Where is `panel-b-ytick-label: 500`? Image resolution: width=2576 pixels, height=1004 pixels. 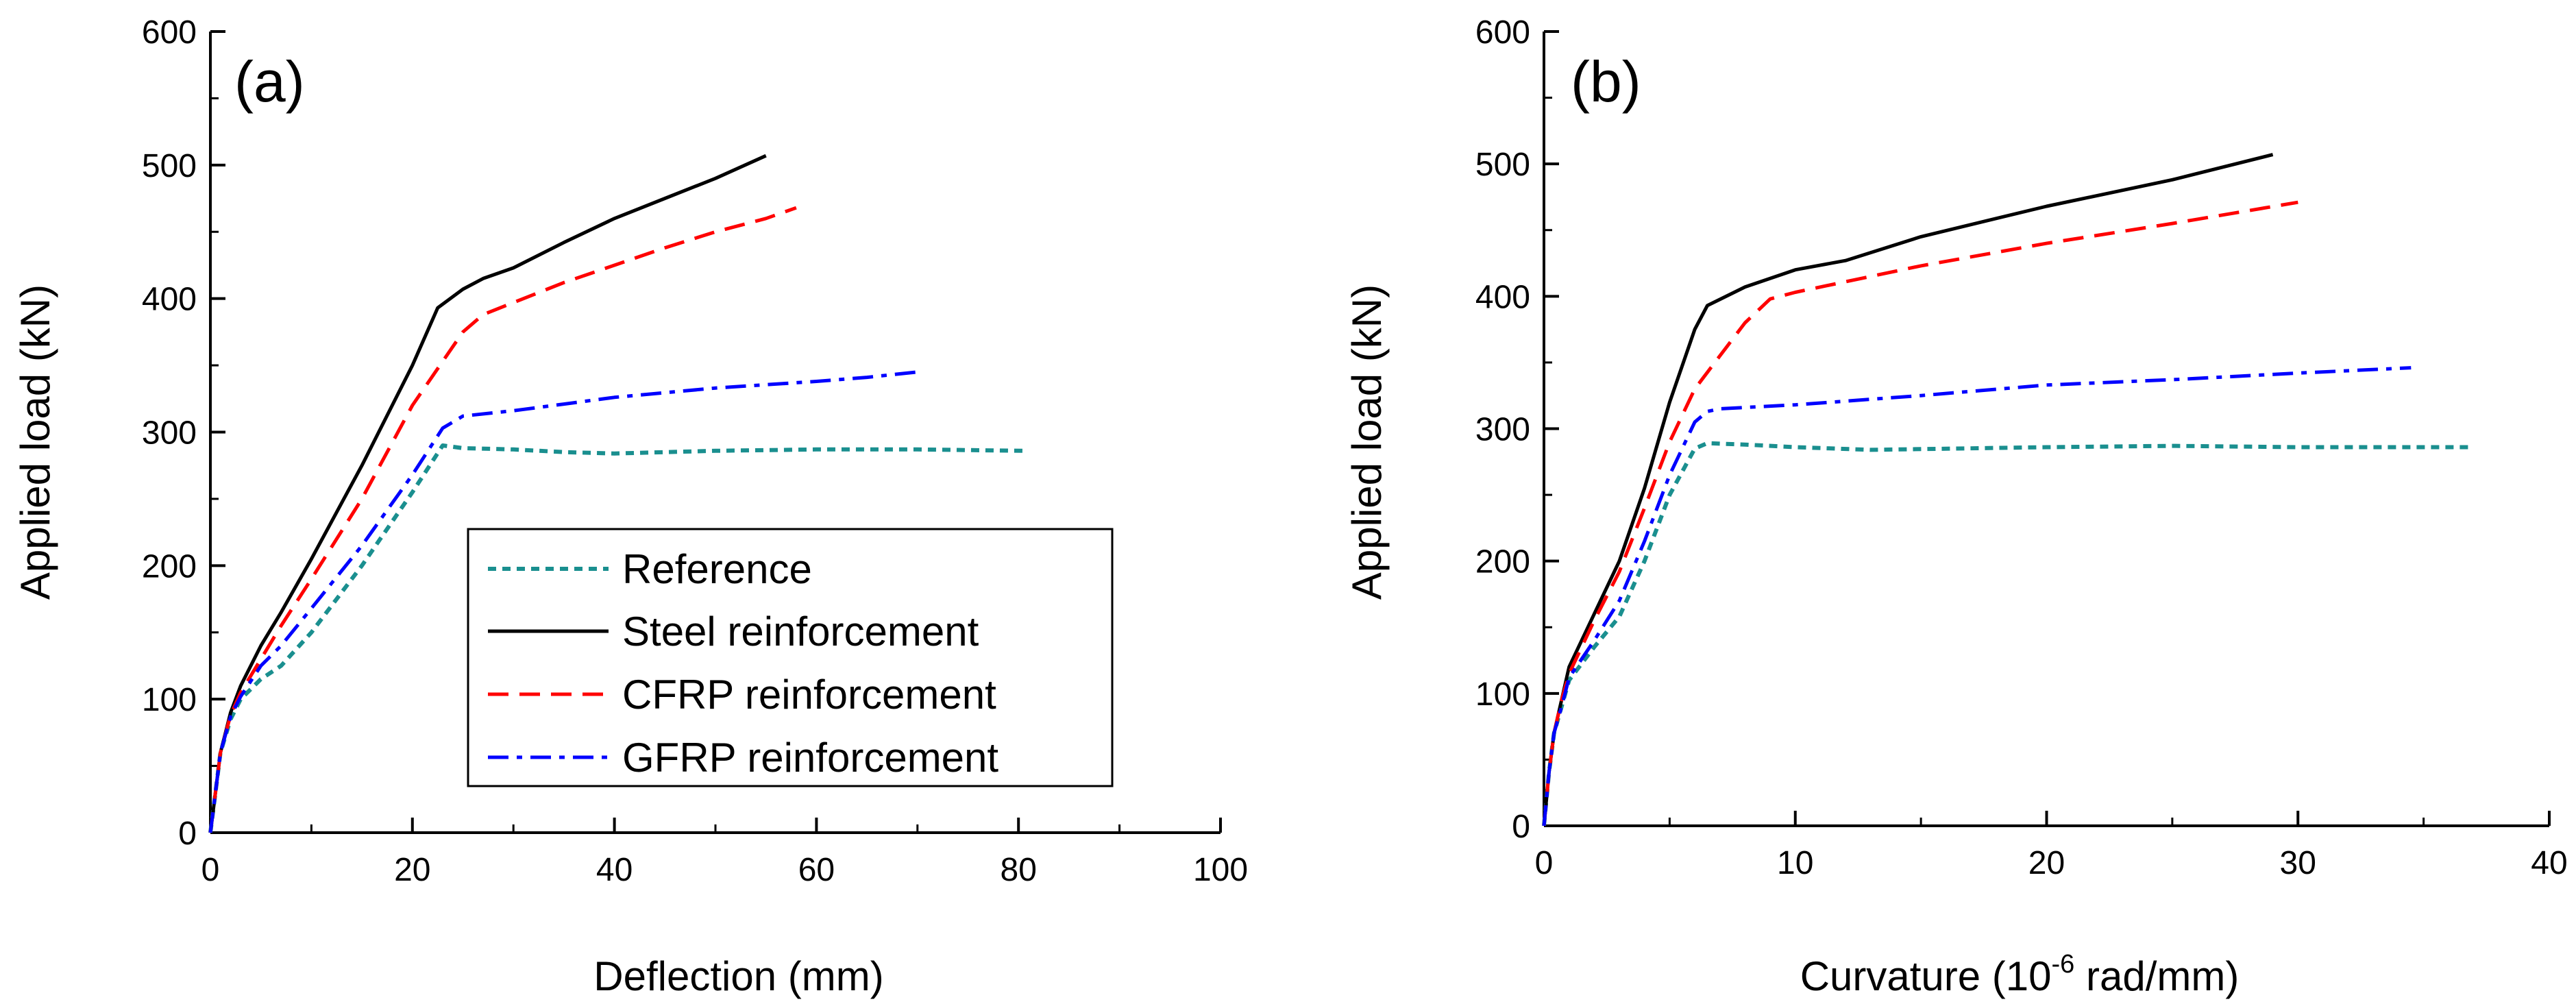 panel-b-ytick-label: 500 is located at coordinates (1503, 165).